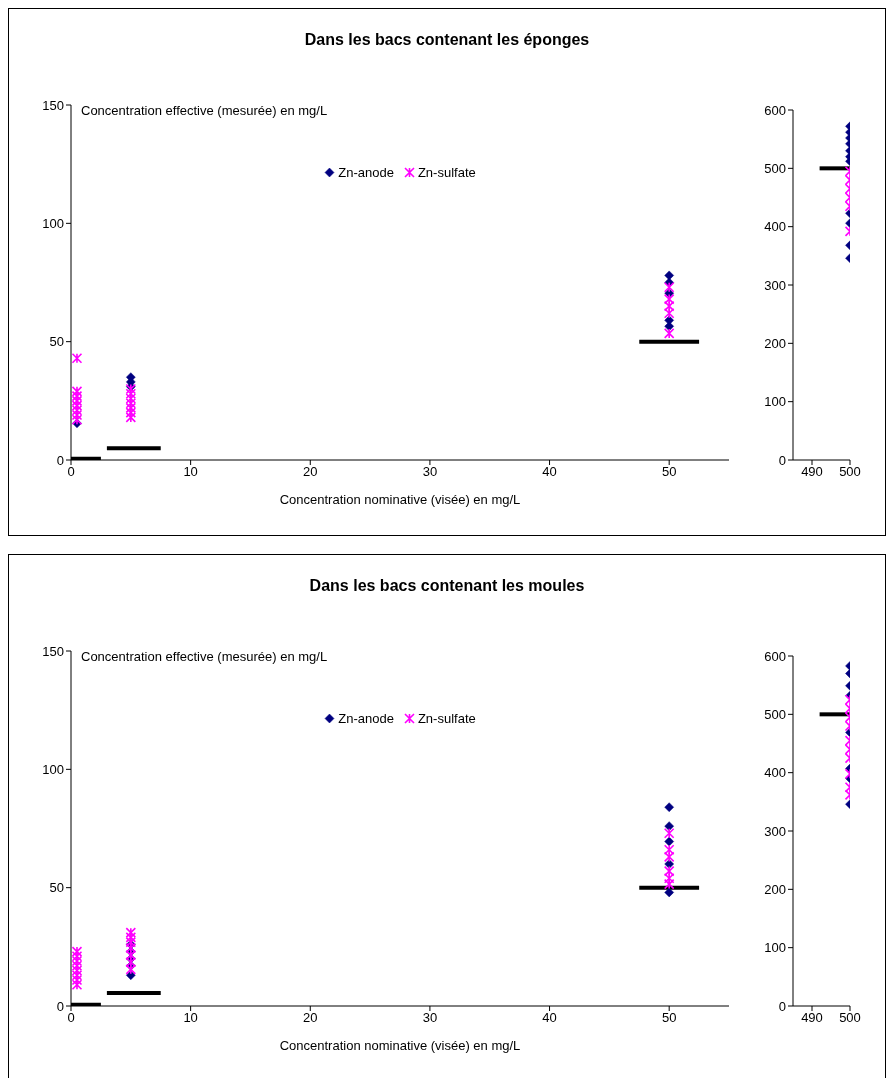 The width and height of the screenshot is (894, 1078). What do you see at coordinates (447, 40) in the screenshot?
I see `chart-title: Dans les bacs contenant les éponges` at bounding box center [447, 40].